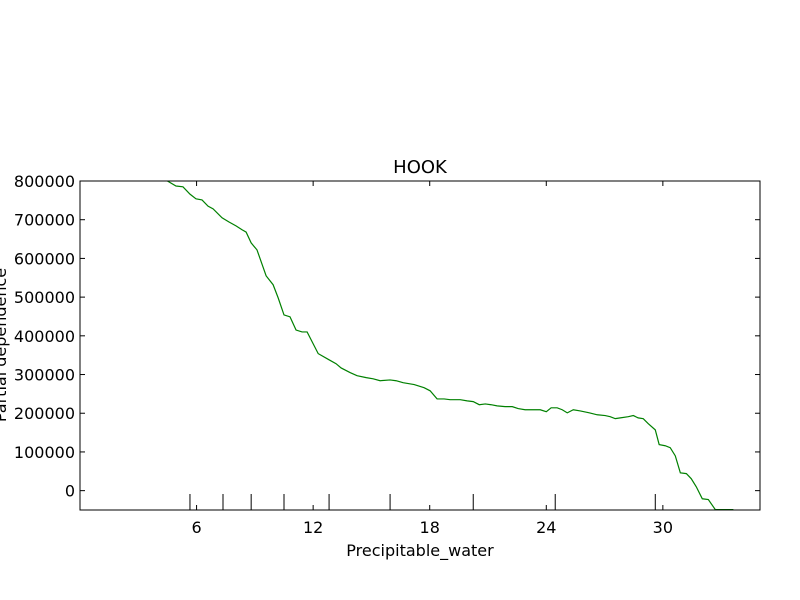  What do you see at coordinates (420, 551) in the screenshot?
I see `x-axis-label: Precipitable_water` at bounding box center [420, 551].